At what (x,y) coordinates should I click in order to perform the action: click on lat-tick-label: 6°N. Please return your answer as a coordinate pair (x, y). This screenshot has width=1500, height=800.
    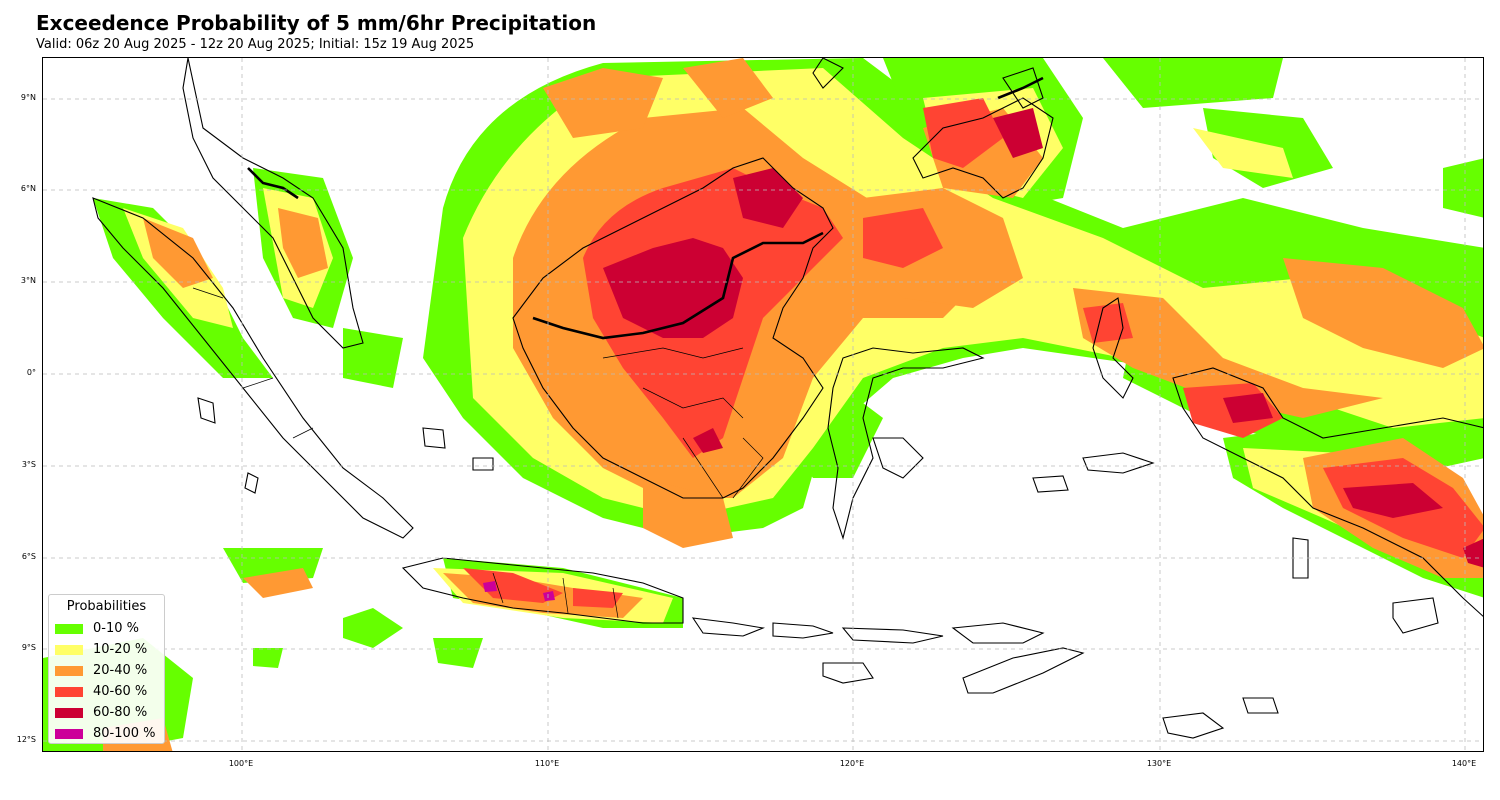
    Looking at the image, I should click on (28, 188).